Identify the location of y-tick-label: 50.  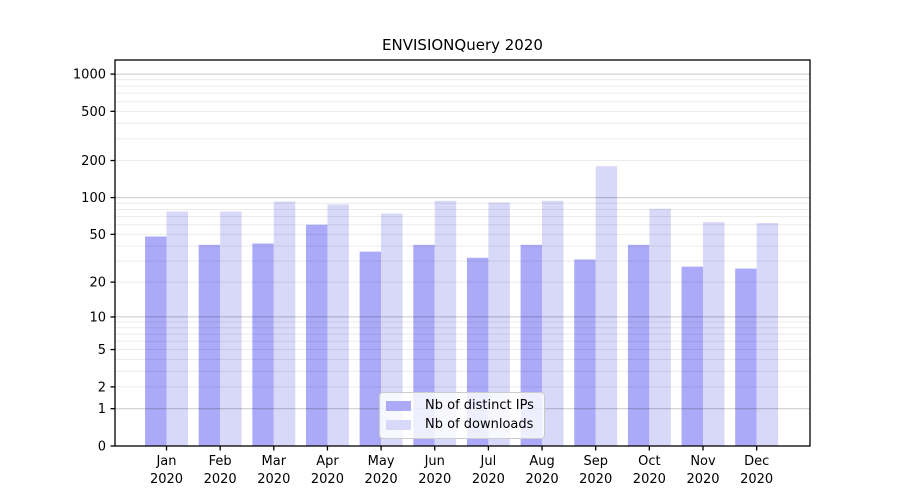
(97, 235).